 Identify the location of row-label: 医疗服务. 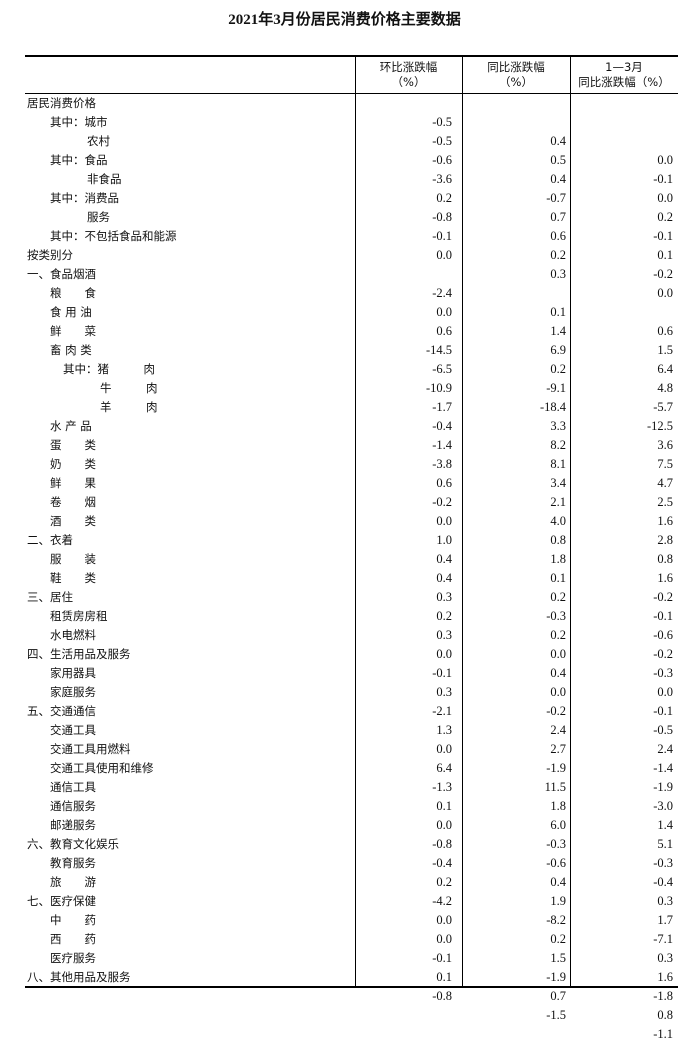
(73, 958).